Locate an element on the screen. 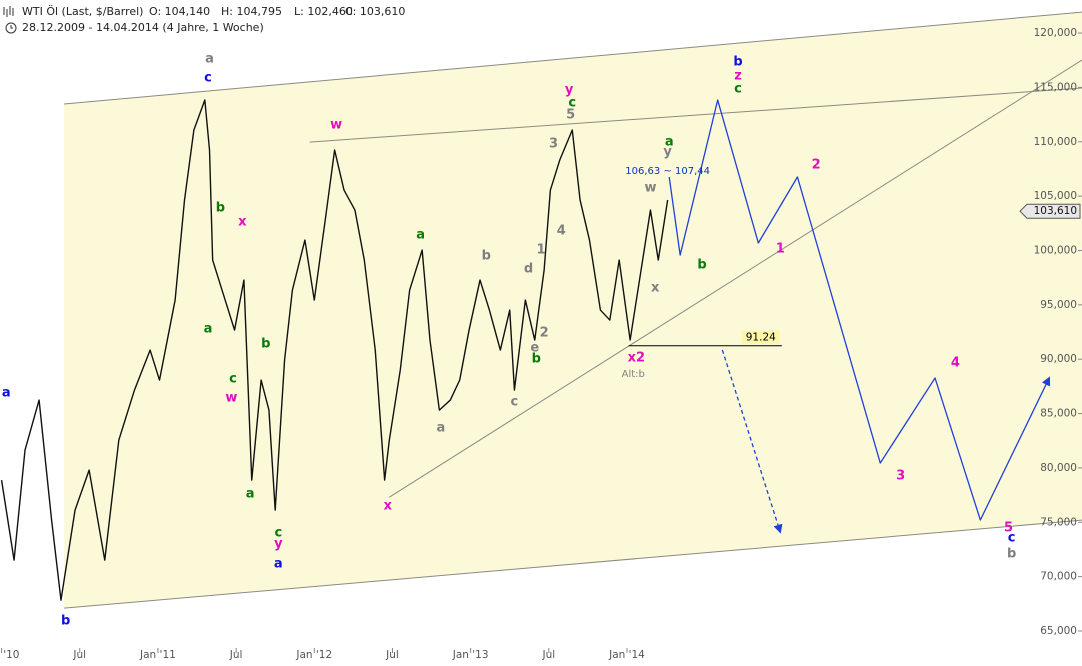 The width and height of the screenshot is (1082, 666). y-tick-label: 85,000 is located at coordinates (1058, 414).